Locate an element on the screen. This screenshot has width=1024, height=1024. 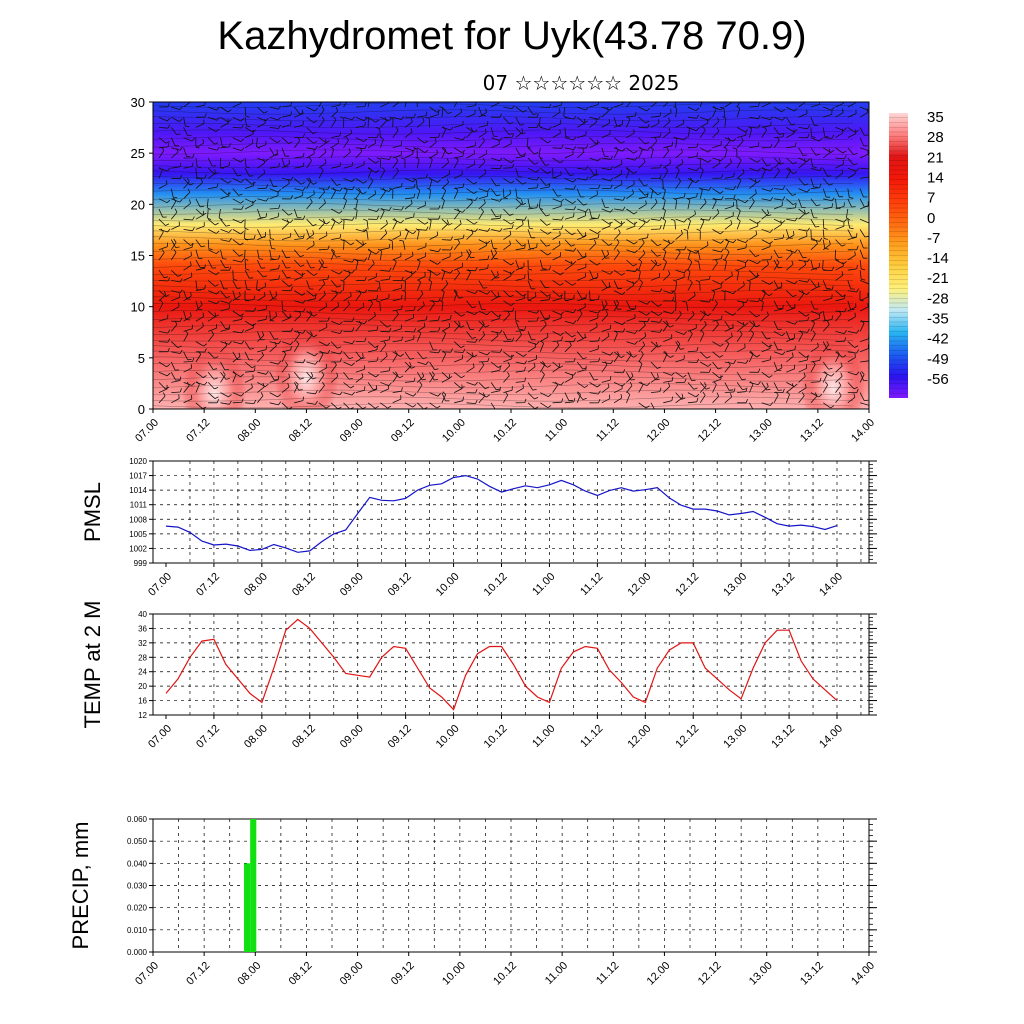
x-tick-label: 09.12 is located at coordinates (400, 737).